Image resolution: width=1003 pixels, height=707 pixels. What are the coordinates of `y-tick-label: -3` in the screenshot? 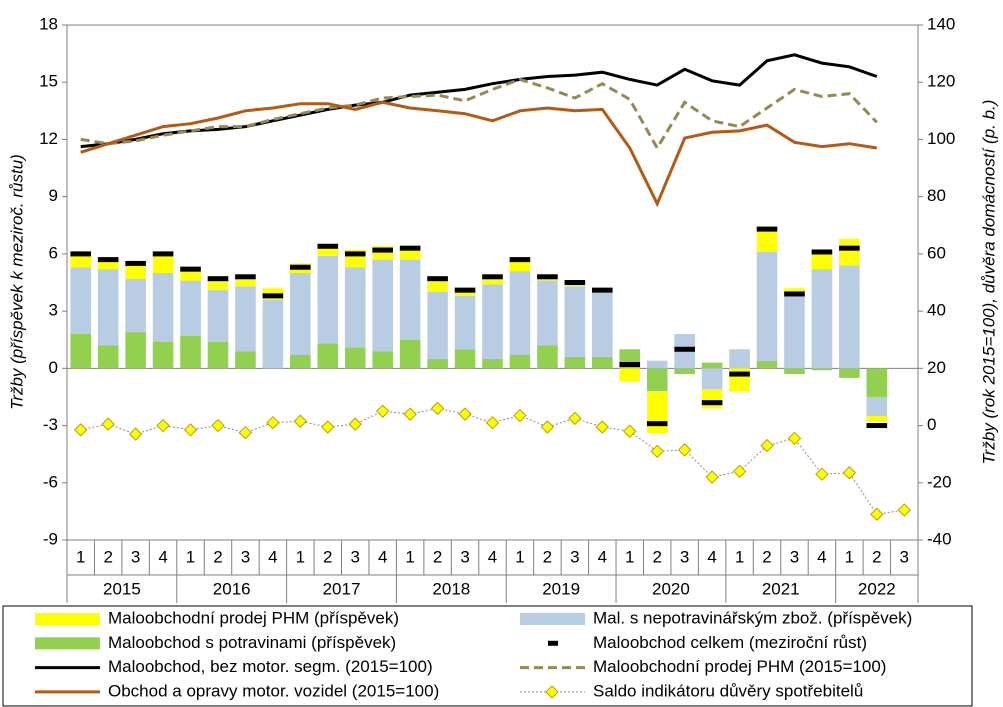 It's located at (50, 424).